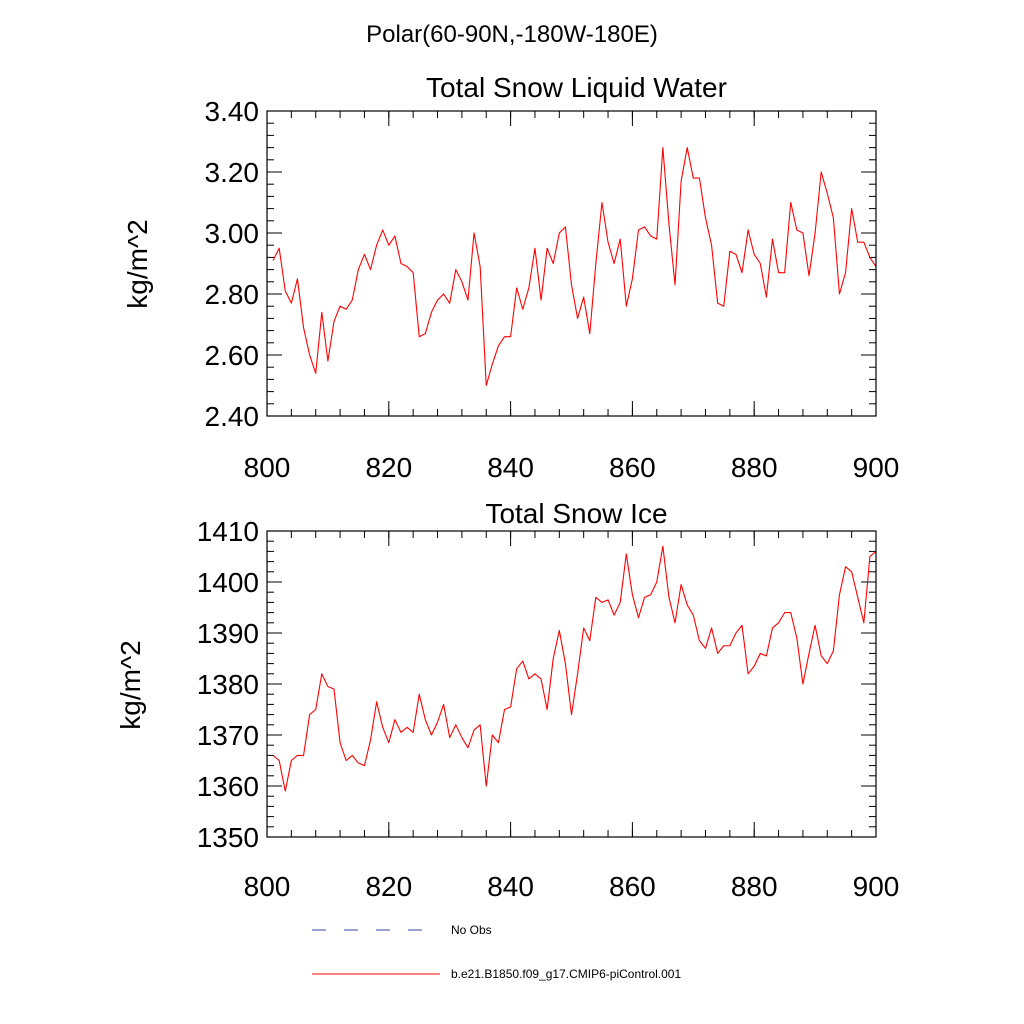 This screenshot has width=1024, height=1024. What do you see at coordinates (228, 786) in the screenshot?
I see `y-tick-label: 1360` at bounding box center [228, 786].